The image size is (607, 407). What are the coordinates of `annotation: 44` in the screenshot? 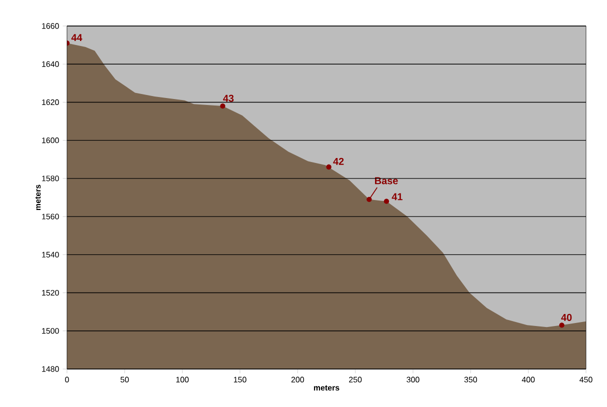 It's located at (76, 37).